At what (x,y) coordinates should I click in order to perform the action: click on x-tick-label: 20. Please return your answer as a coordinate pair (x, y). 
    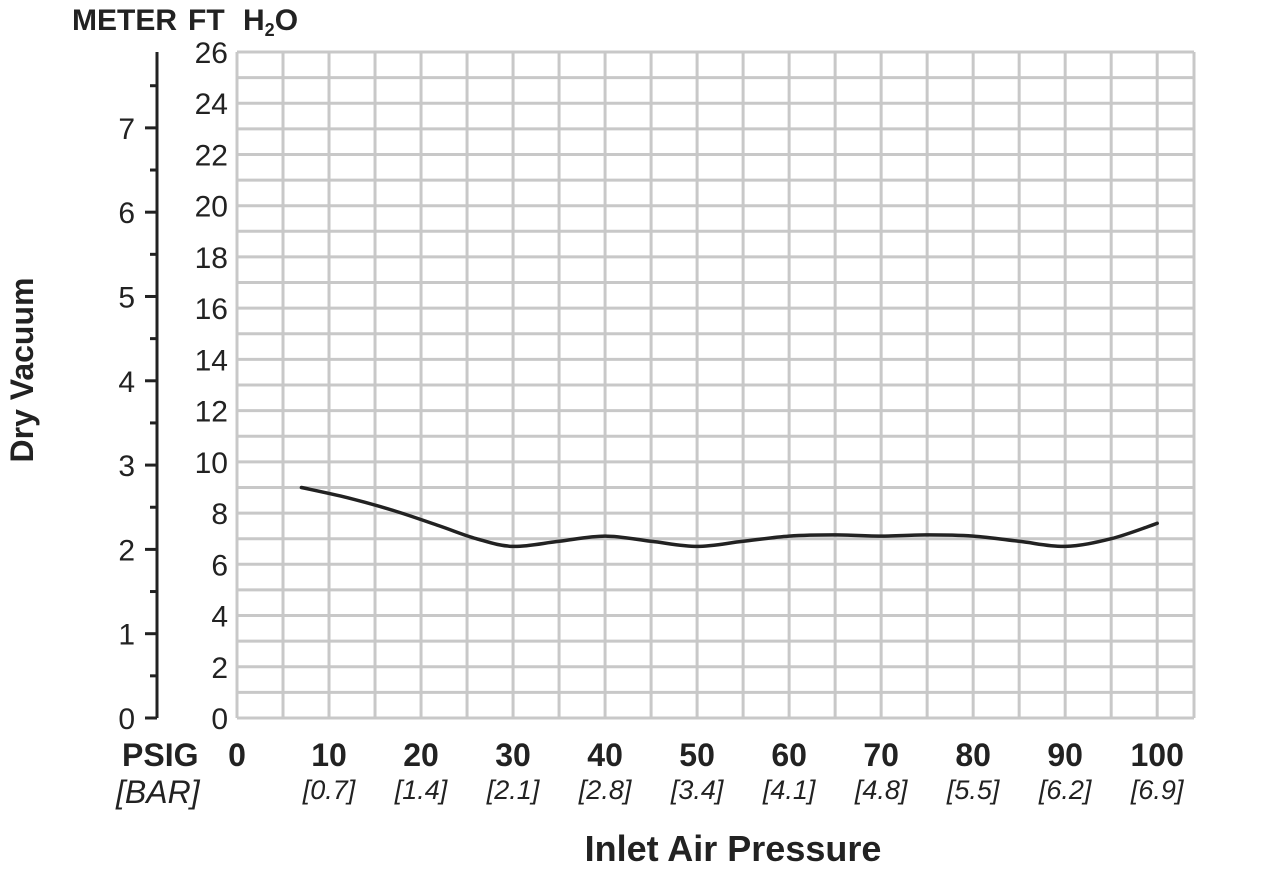
    Looking at the image, I should click on (421, 755).